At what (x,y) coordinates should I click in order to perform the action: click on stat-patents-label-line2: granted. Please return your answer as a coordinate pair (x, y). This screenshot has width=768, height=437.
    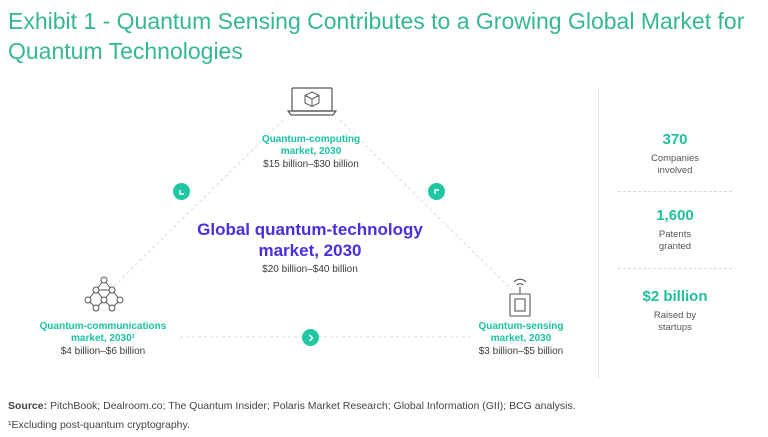
    Looking at the image, I should click on (675, 246).